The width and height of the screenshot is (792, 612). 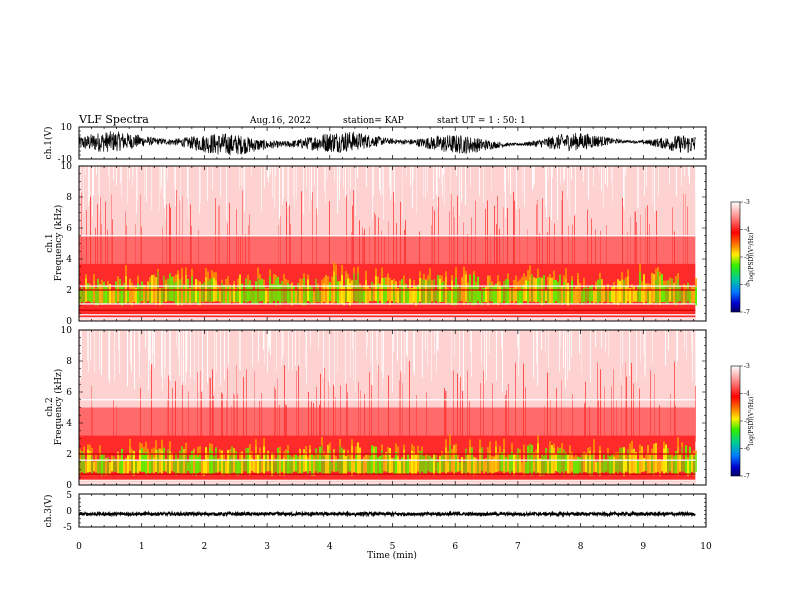 I want to click on ch1-spectrogram-ylabel-freq: Frequency (kHz), so click(x=58, y=243).